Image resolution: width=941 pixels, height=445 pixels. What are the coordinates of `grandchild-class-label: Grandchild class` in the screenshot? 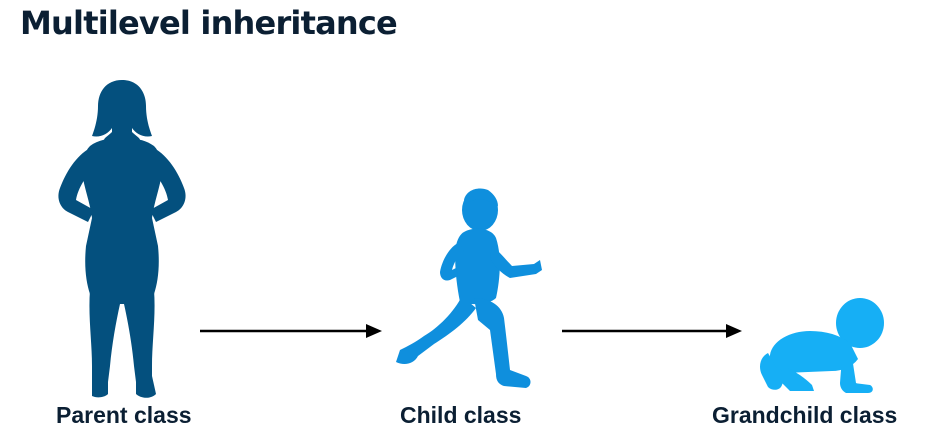 It's located at (805, 415).